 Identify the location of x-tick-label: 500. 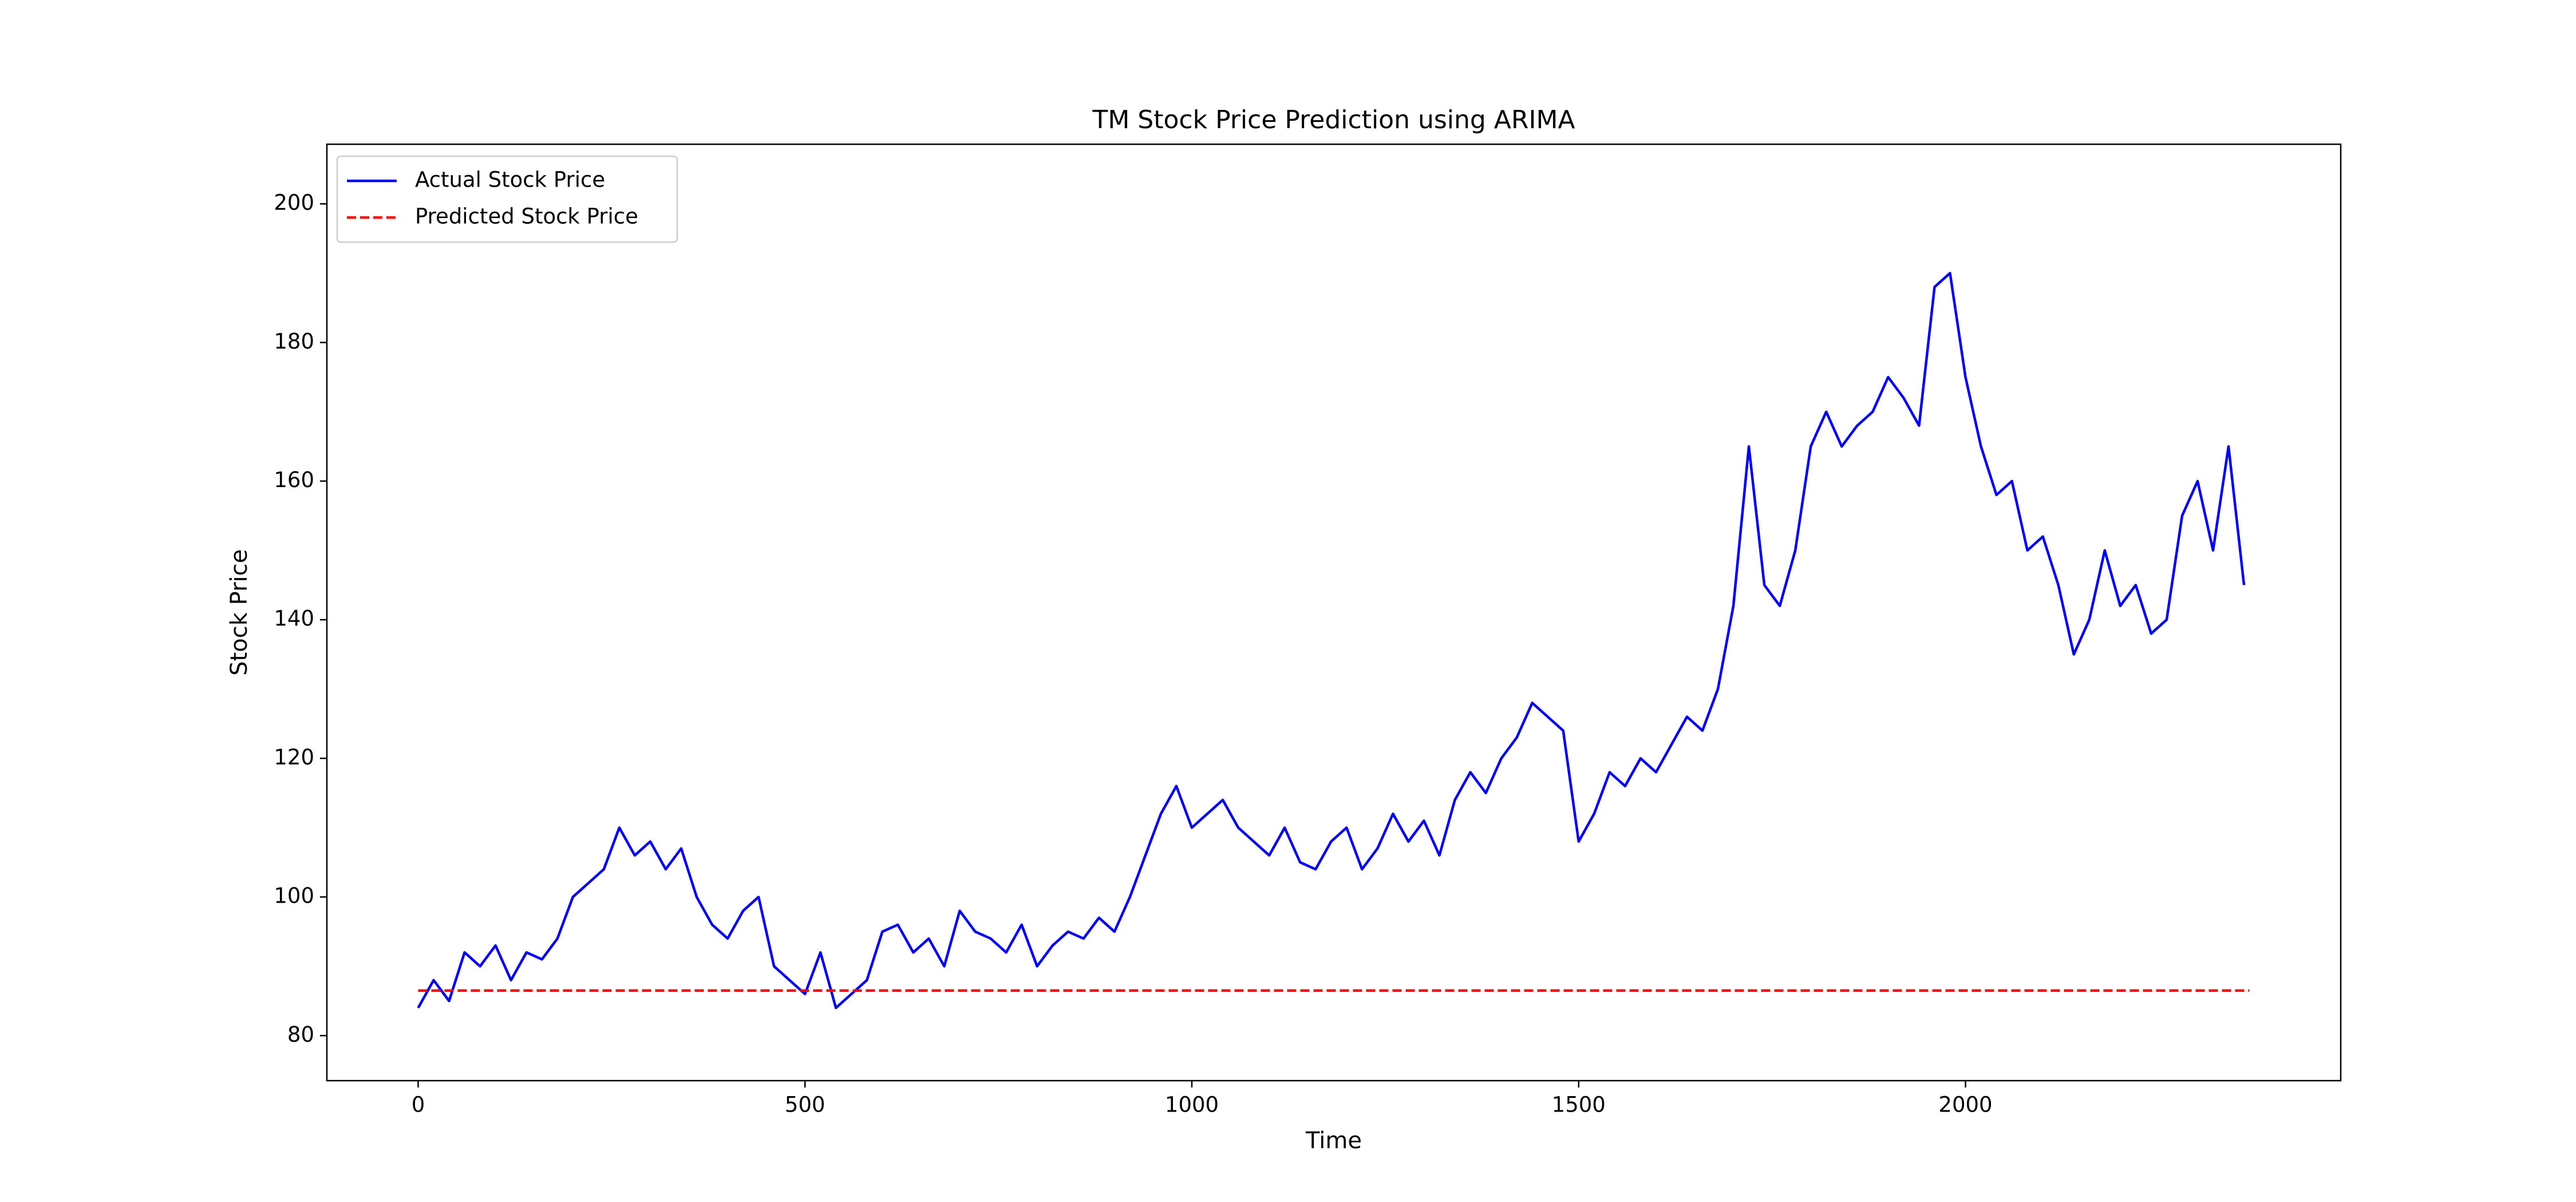
(805, 1105).